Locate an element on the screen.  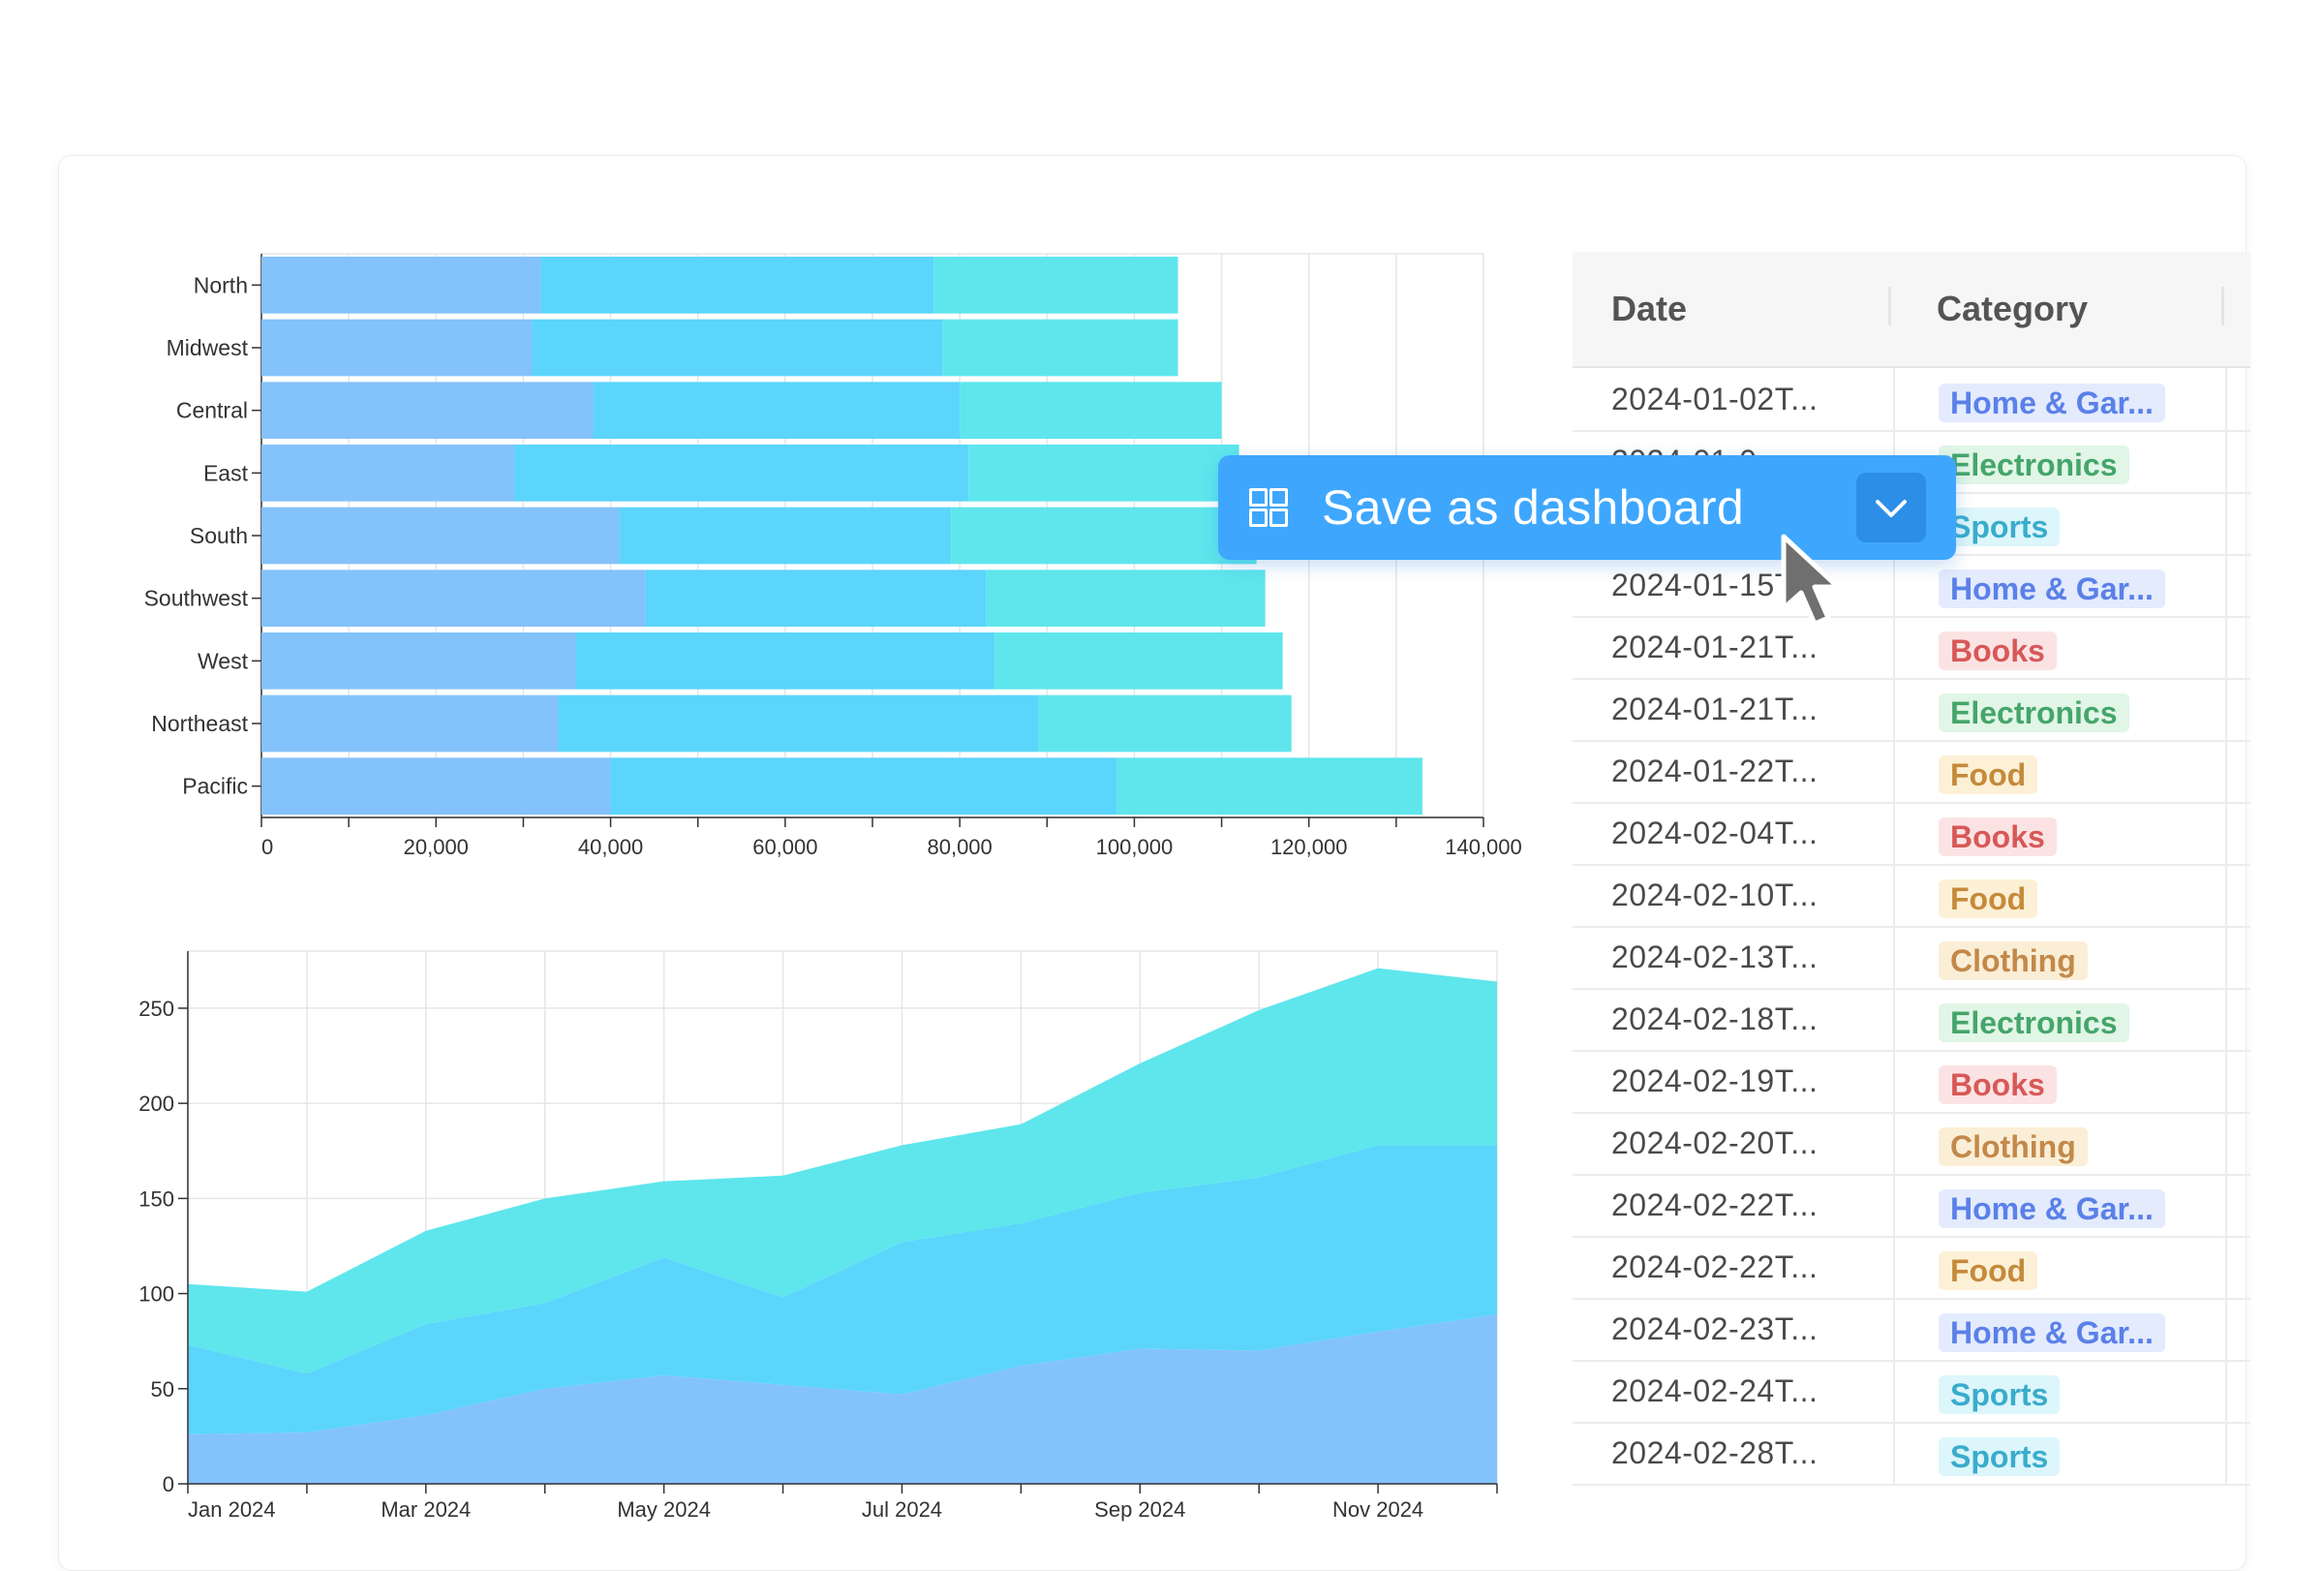
x-tick-label: 120,000 is located at coordinates (1309, 847).